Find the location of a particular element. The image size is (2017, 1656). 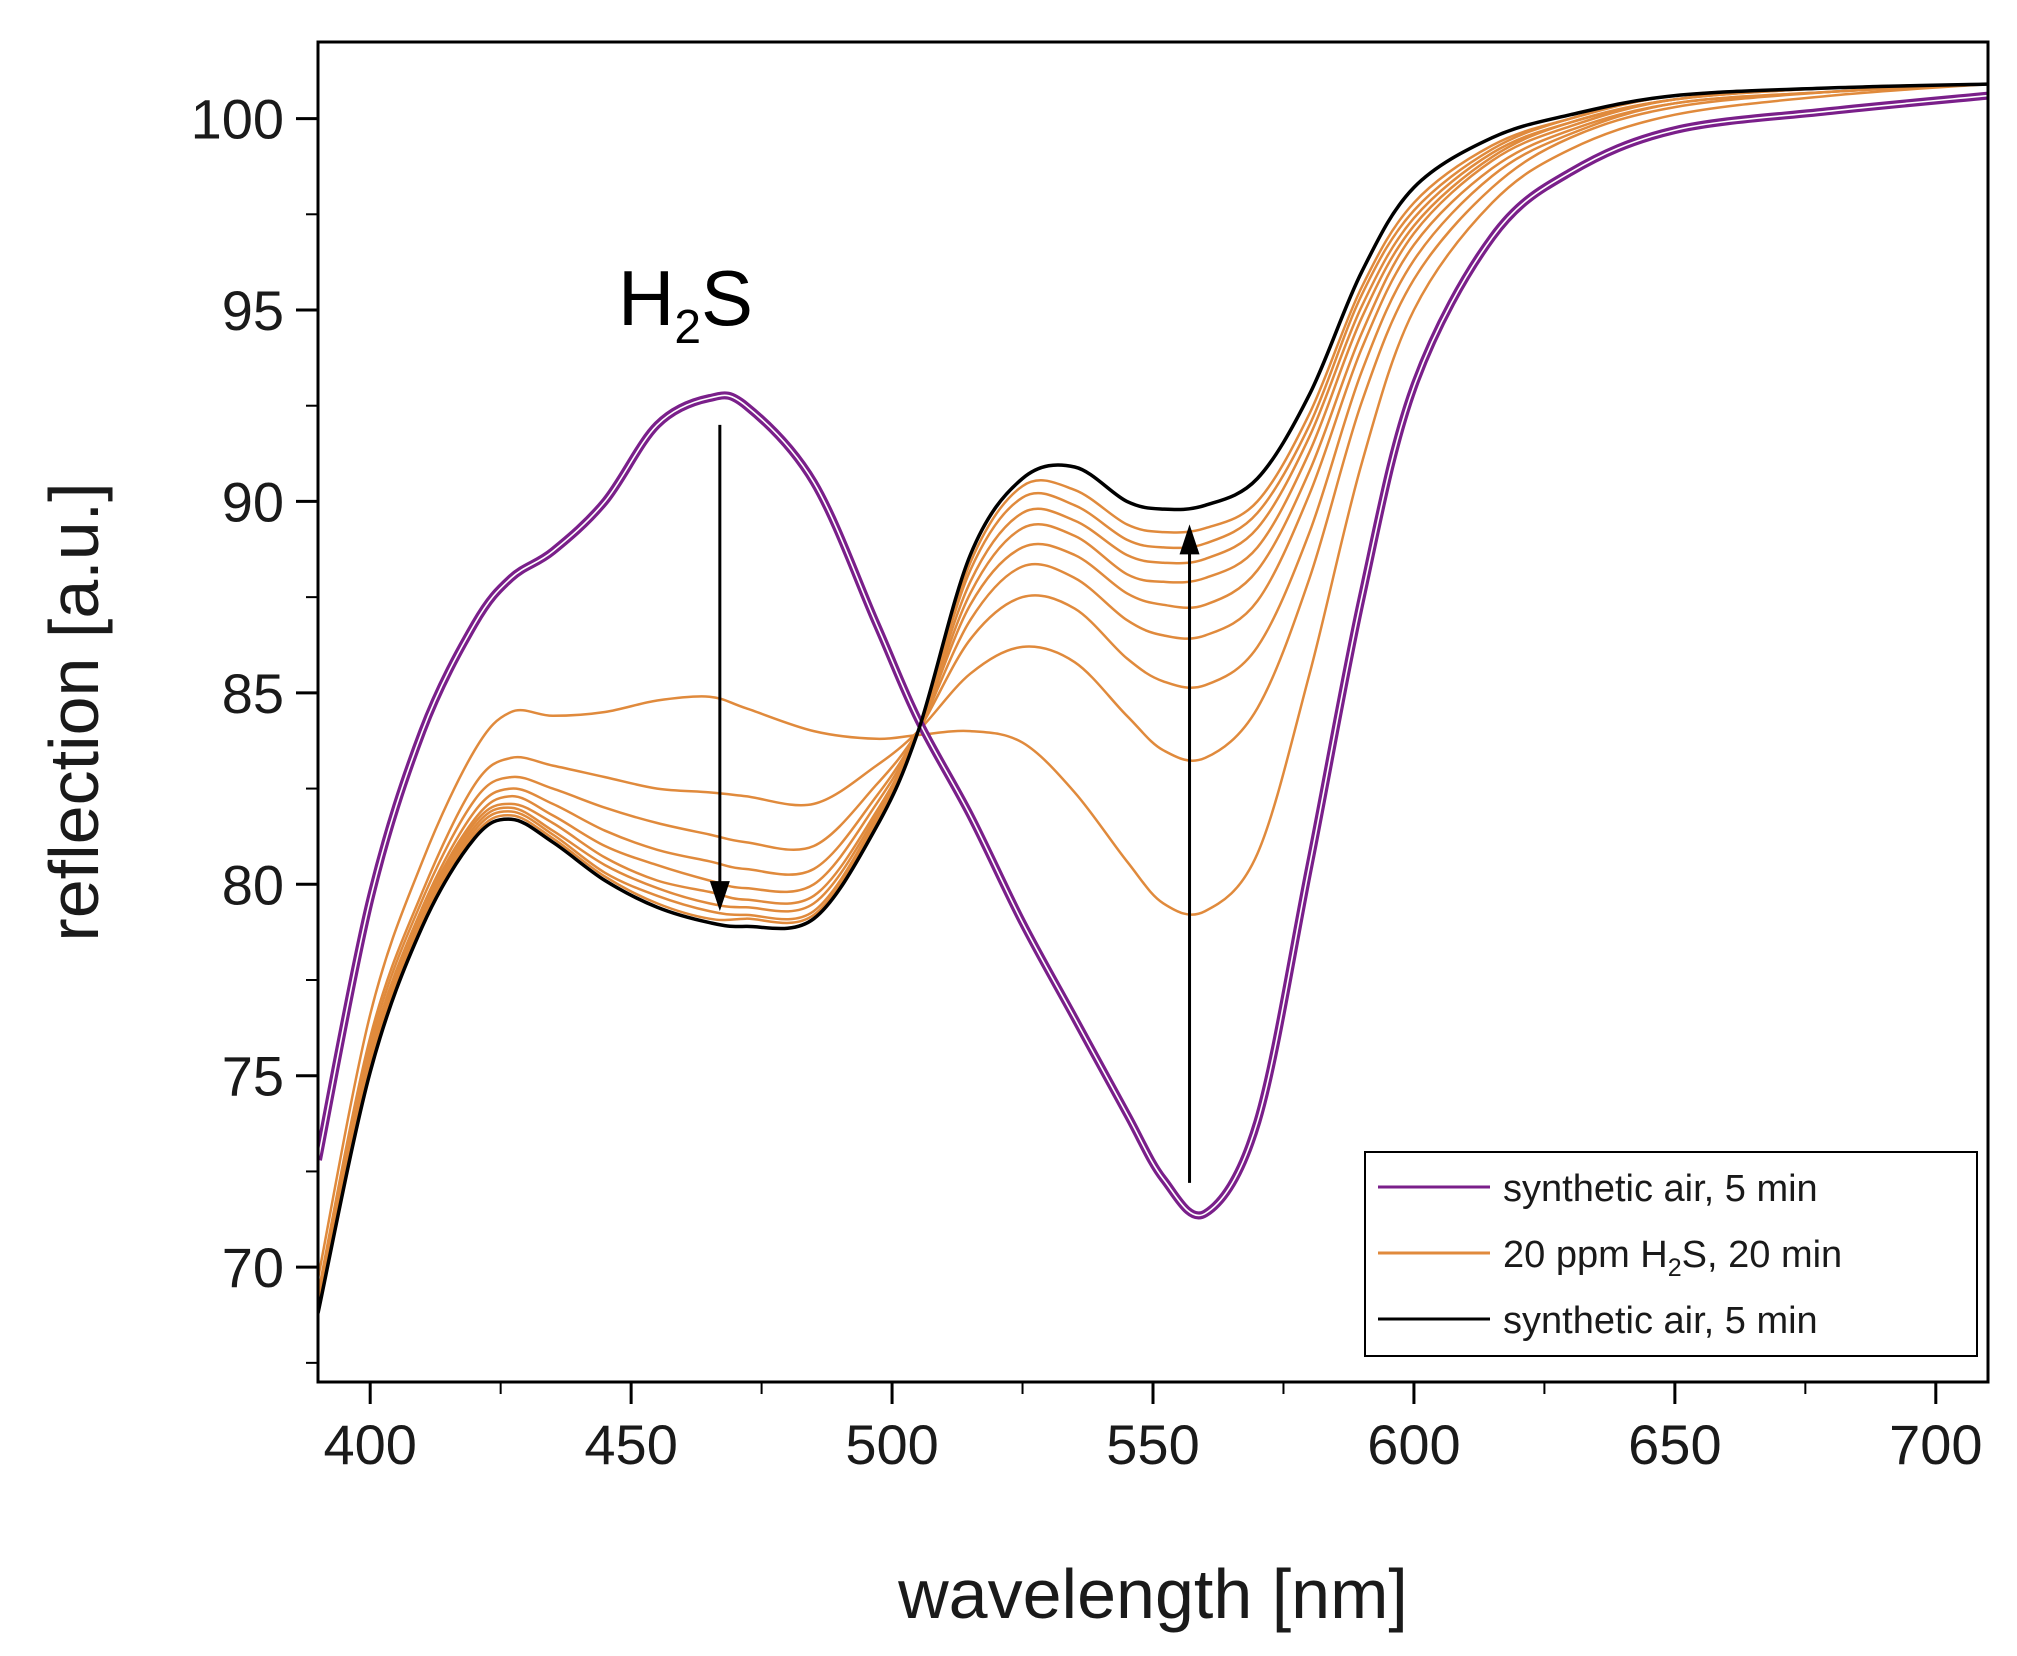

x-tick-label: 600 is located at coordinates (1413, 1444).